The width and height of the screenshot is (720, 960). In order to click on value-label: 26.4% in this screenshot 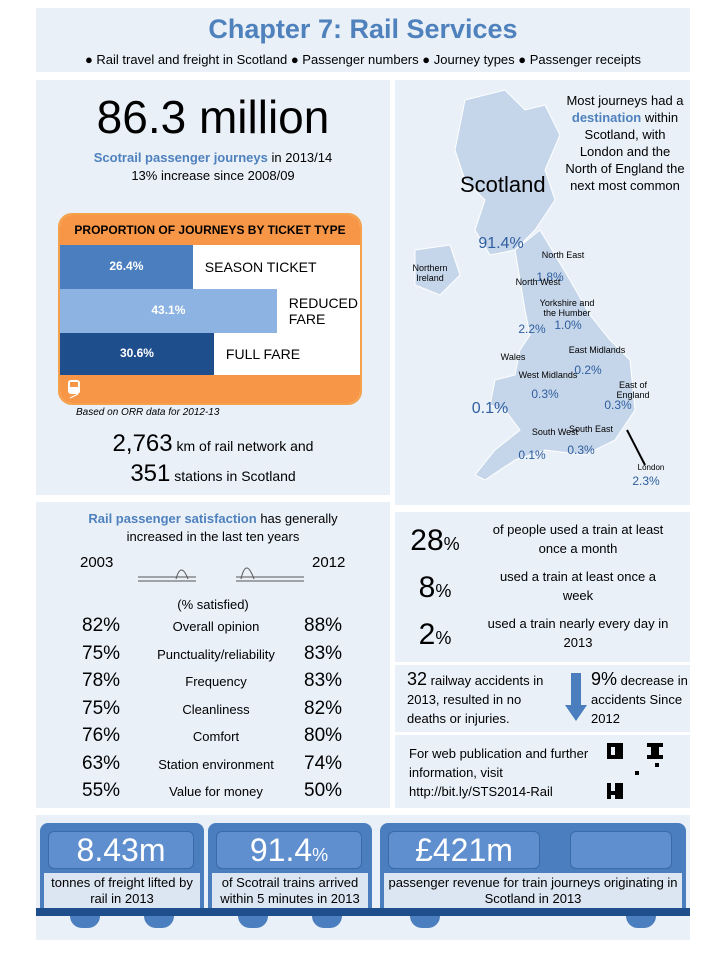, I will do `click(126, 266)`.